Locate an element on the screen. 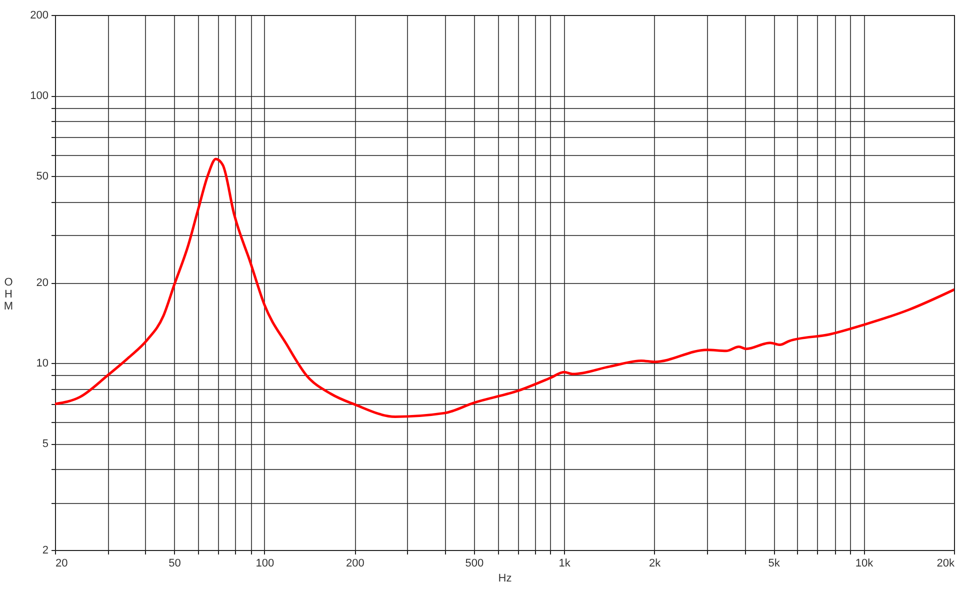 This screenshot has height=600, width=966. x-tick-label: 50 is located at coordinates (174, 564).